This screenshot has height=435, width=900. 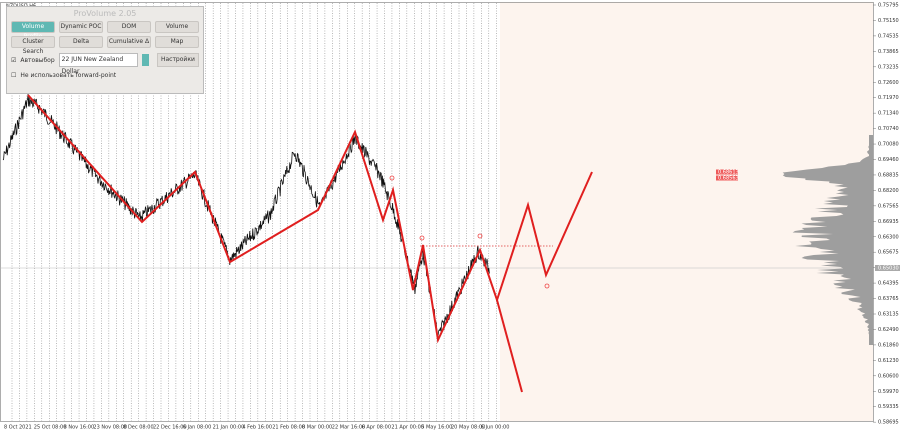 What do you see at coordinates (888, 206) in the screenshot?
I see `price-label: 0.67565` at bounding box center [888, 206].